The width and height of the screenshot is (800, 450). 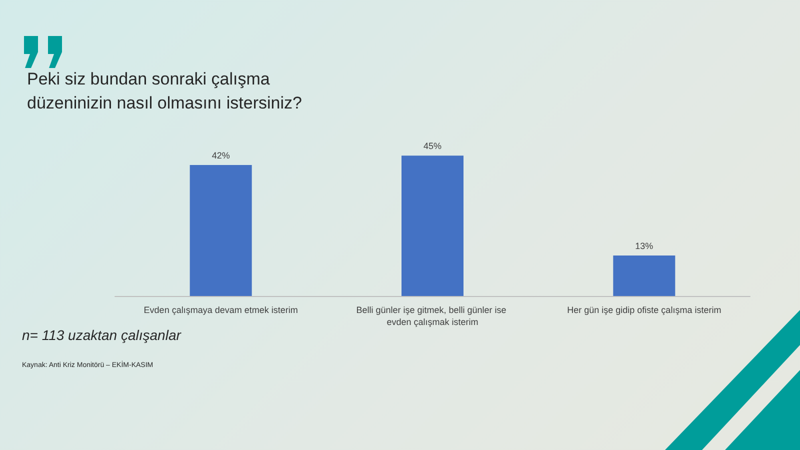 What do you see at coordinates (221, 310) in the screenshot?
I see `x-tick-label: Evden çalışmaya devam etmek isterim` at bounding box center [221, 310].